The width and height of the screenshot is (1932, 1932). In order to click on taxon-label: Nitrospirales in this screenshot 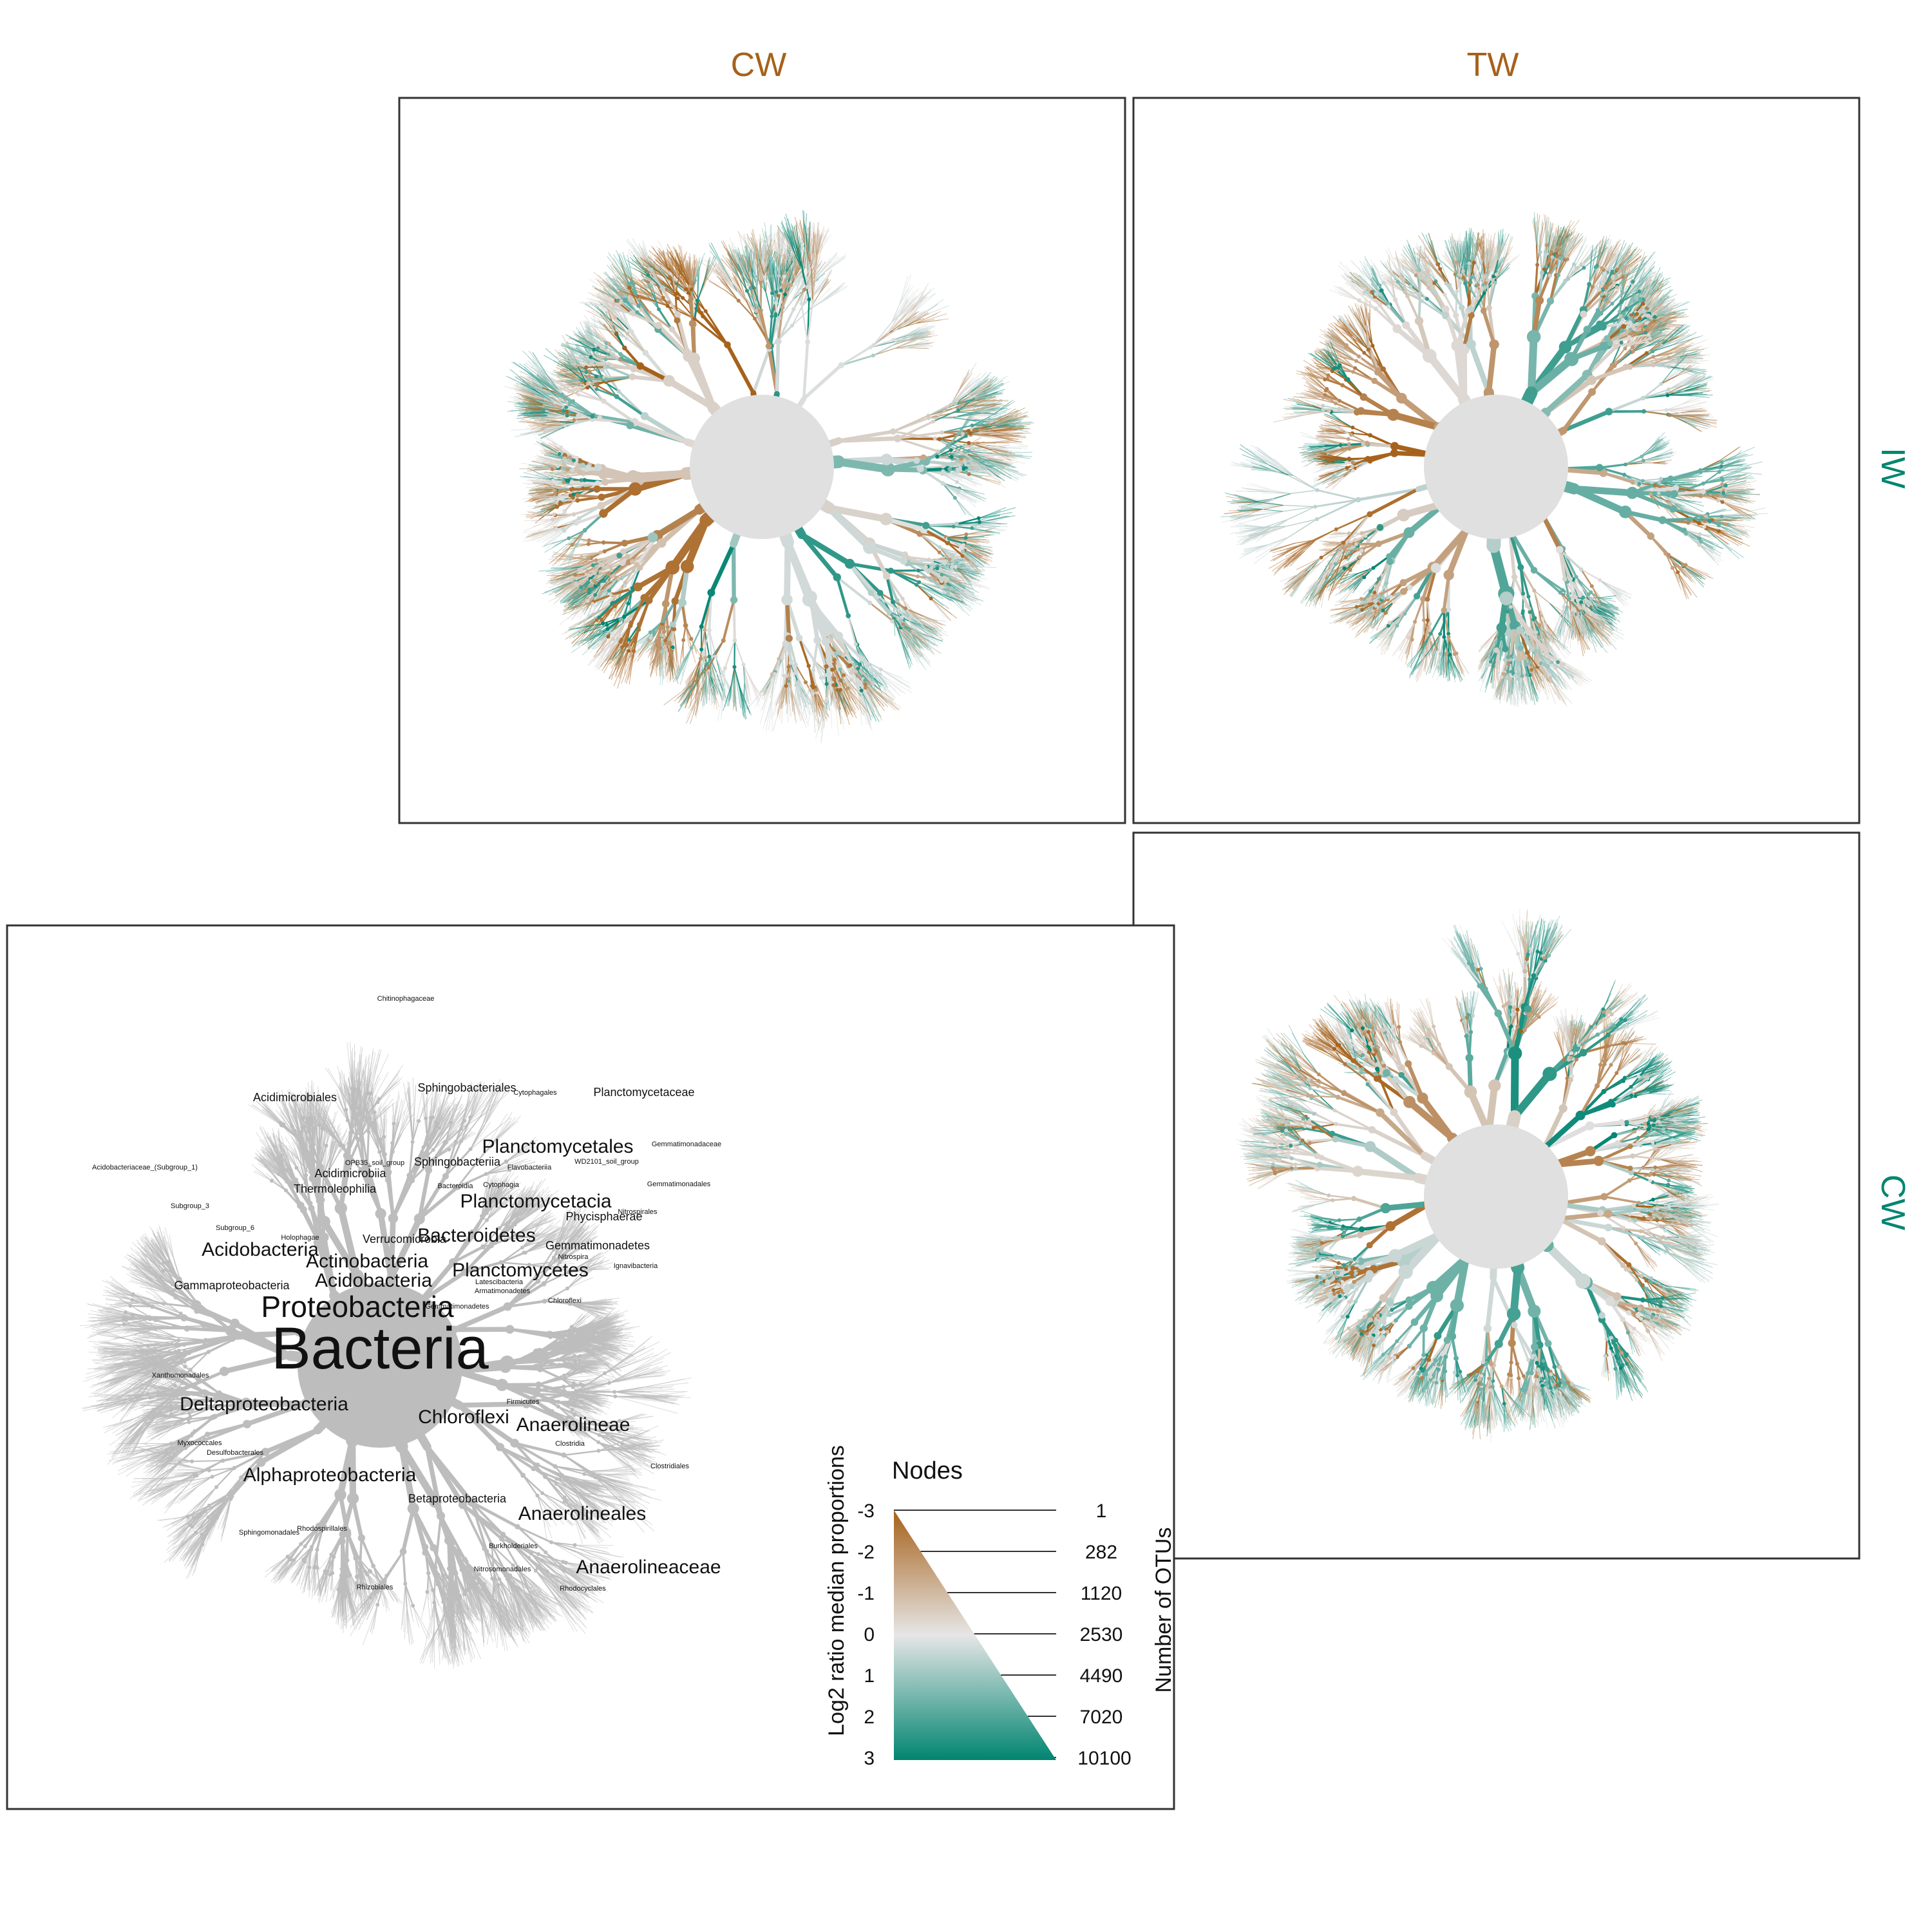, I will do `click(638, 1212)`.